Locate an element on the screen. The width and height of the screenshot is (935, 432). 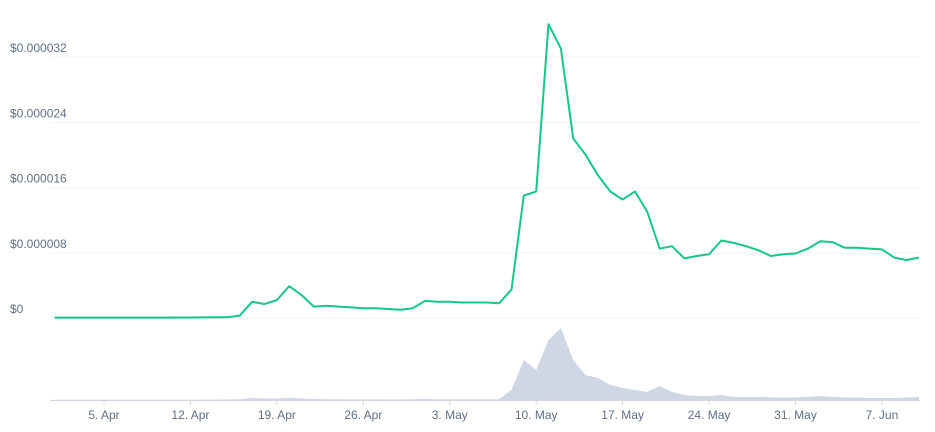
x-tick-label: 7. Jun is located at coordinates (882, 415).